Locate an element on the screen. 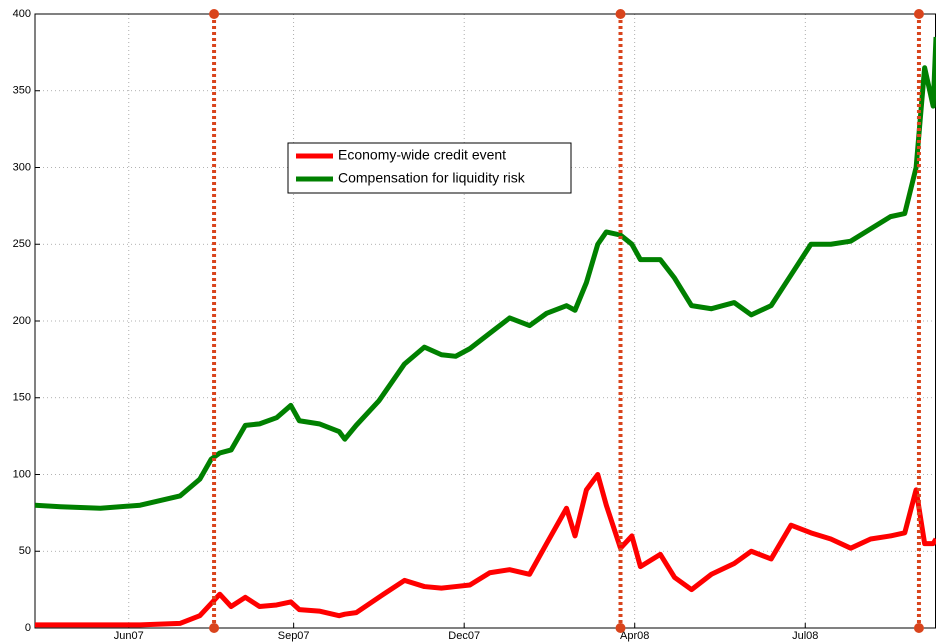  y-tick-label: 100 is located at coordinates (22, 474).